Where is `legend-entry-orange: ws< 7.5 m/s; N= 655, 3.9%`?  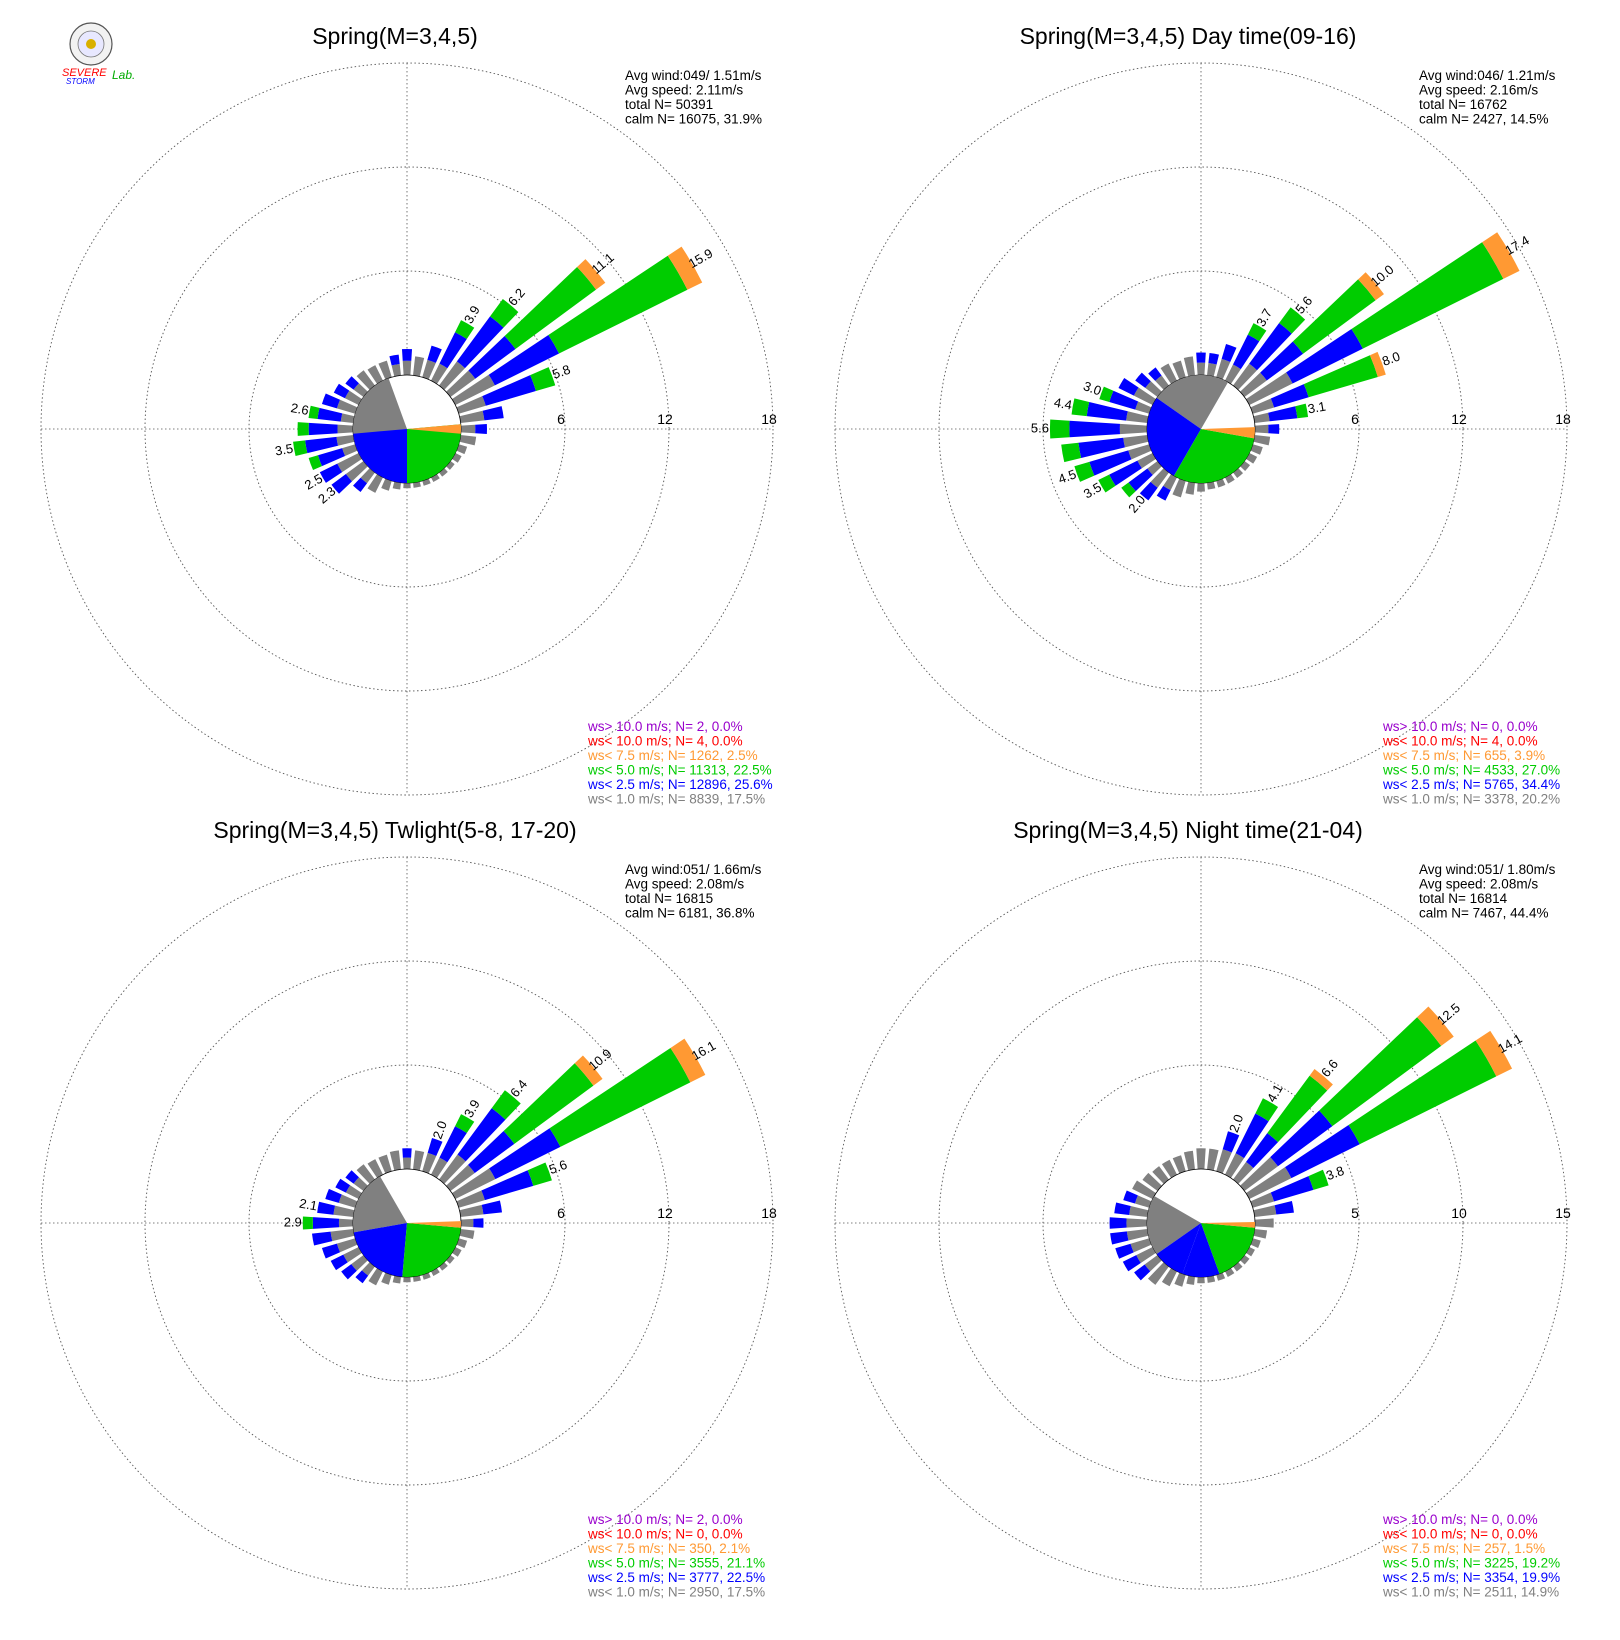
legend-entry-orange: ws< 7.5 m/s; N= 655, 3.9% is located at coordinates (1463, 755).